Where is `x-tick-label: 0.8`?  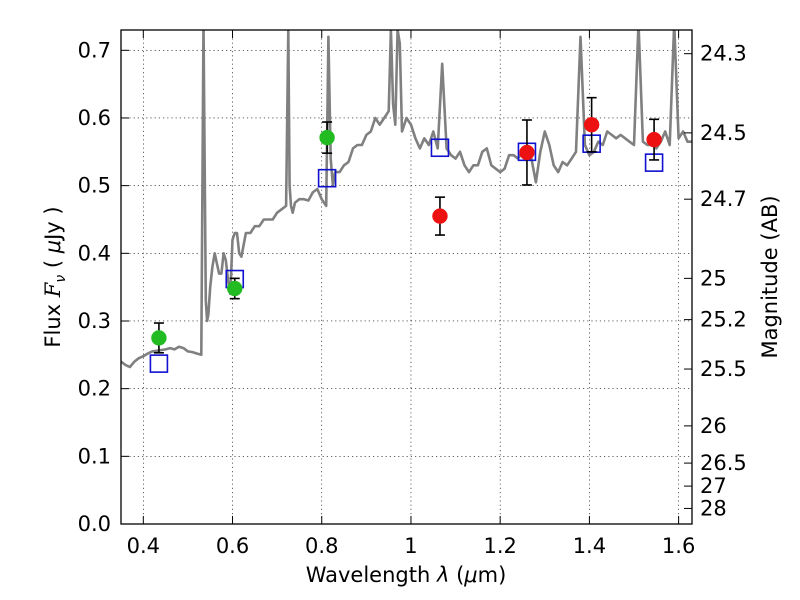
x-tick-label: 0.8 is located at coordinates (321, 546).